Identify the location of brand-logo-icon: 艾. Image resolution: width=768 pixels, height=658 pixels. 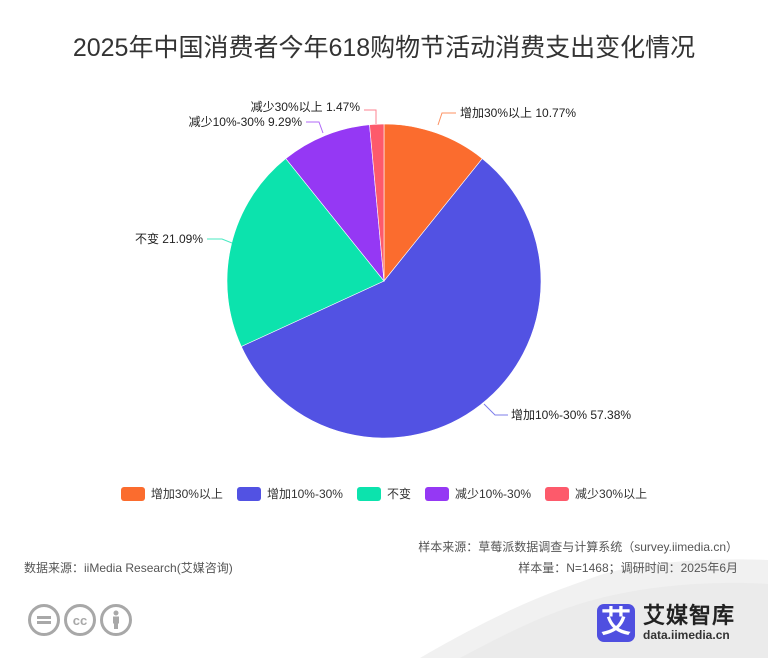
(616, 623).